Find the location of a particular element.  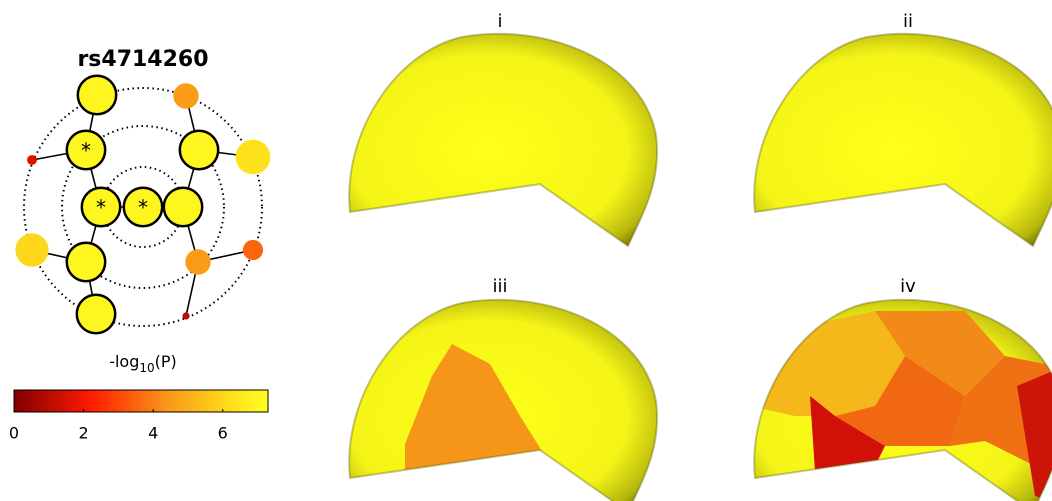

colorbar is located at coordinates (141, 401).